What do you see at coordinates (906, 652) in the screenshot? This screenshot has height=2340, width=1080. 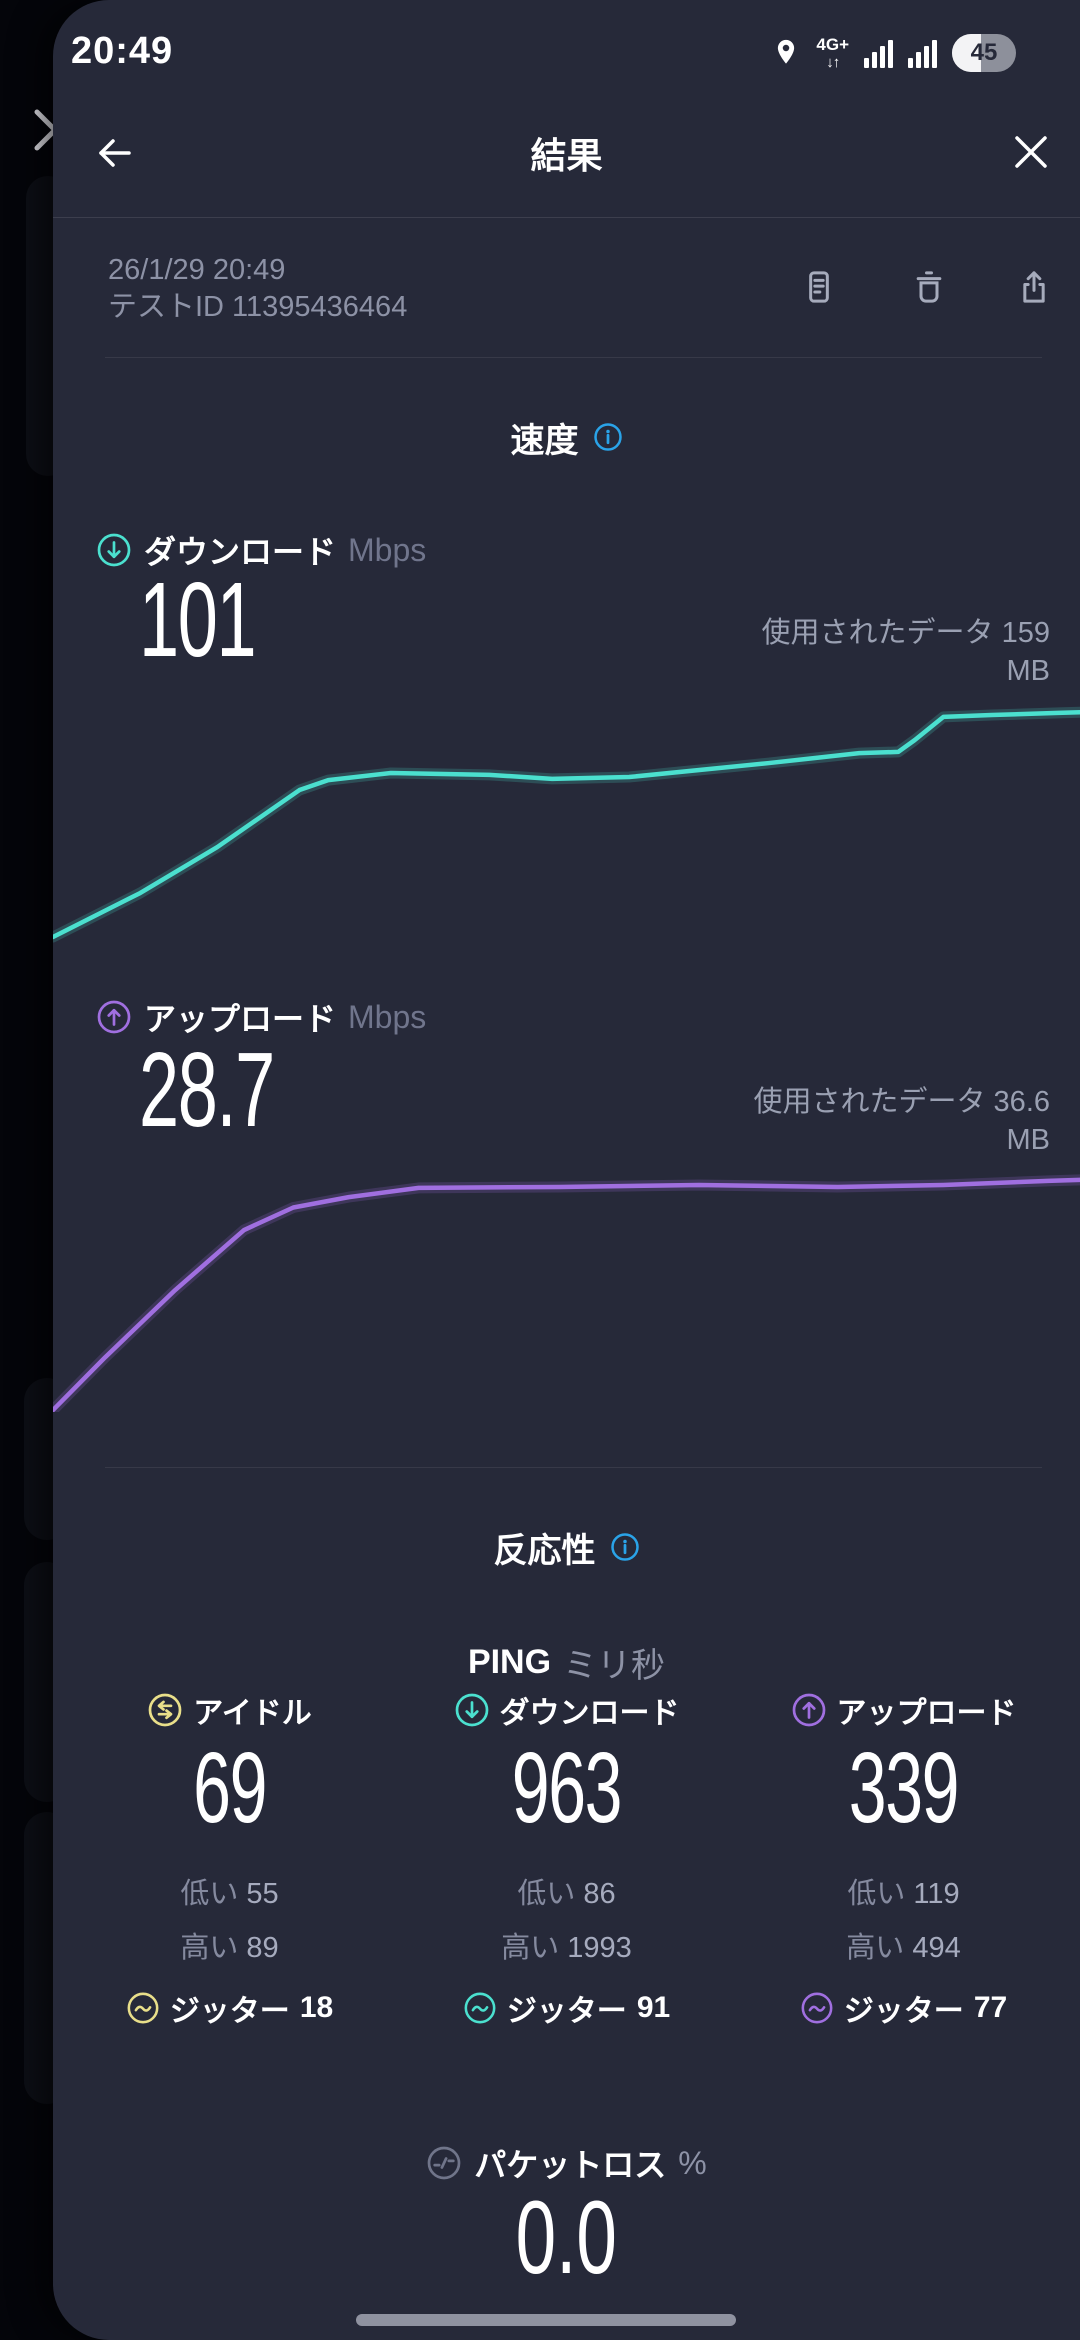 I see `download-data-used: 使用されたデータ 159 MB` at bounding box center [906, 652].